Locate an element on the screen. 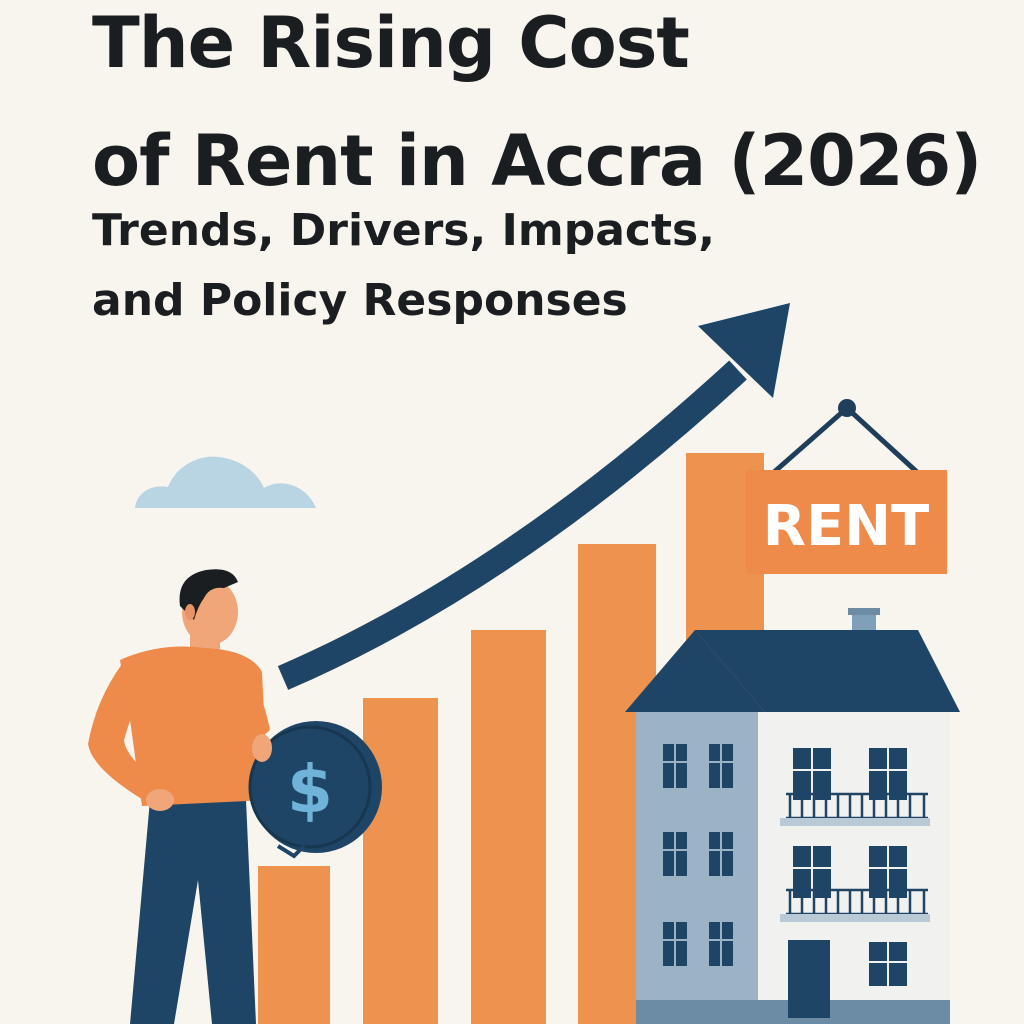 The height and width of the screenshot is (1024, 1024). coin-icon: $ is located at coordinates (315, 790).